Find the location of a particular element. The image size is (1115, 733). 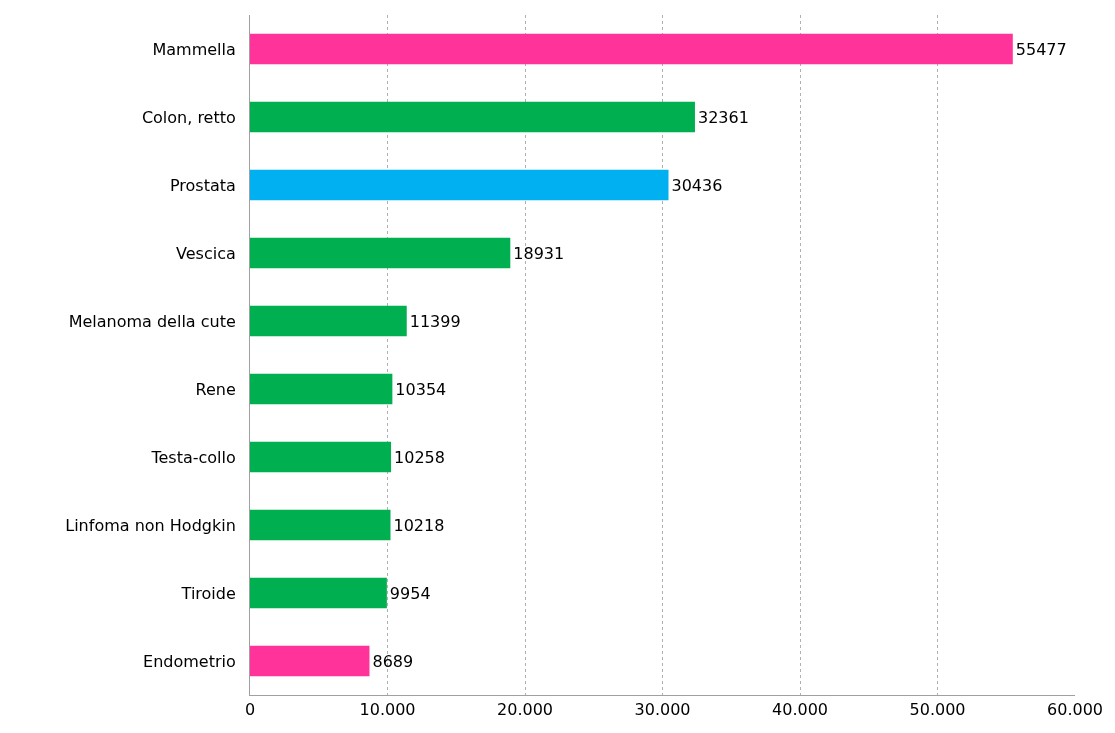

y-tick-label: Endometrio is located at coordinates (189, 661).